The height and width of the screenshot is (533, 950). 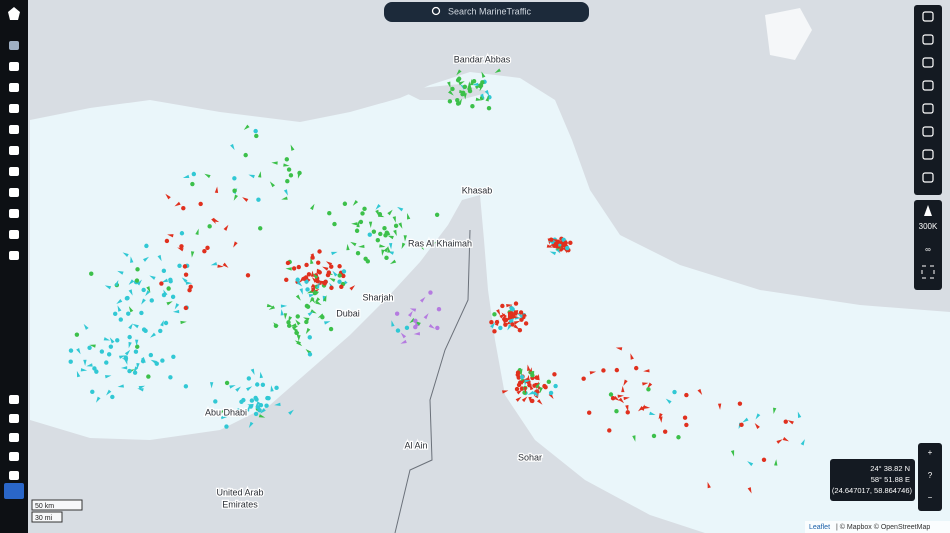 What do you see at coordinates (930, 497) in the screenshot?
I see `zoom-out: −` at bounding box center [930, 497].